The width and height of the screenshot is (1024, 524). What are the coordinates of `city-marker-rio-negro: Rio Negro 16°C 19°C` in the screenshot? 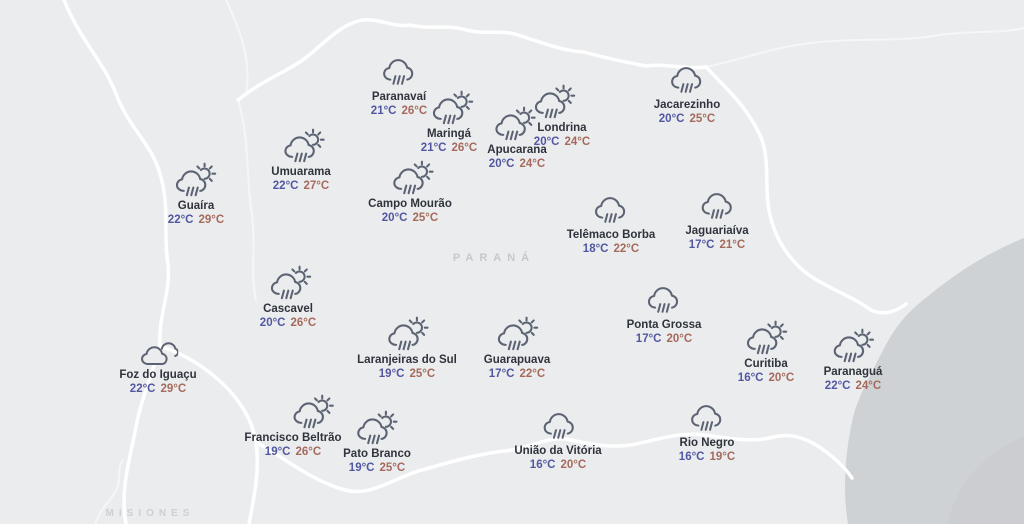 It's located at (707, 432).